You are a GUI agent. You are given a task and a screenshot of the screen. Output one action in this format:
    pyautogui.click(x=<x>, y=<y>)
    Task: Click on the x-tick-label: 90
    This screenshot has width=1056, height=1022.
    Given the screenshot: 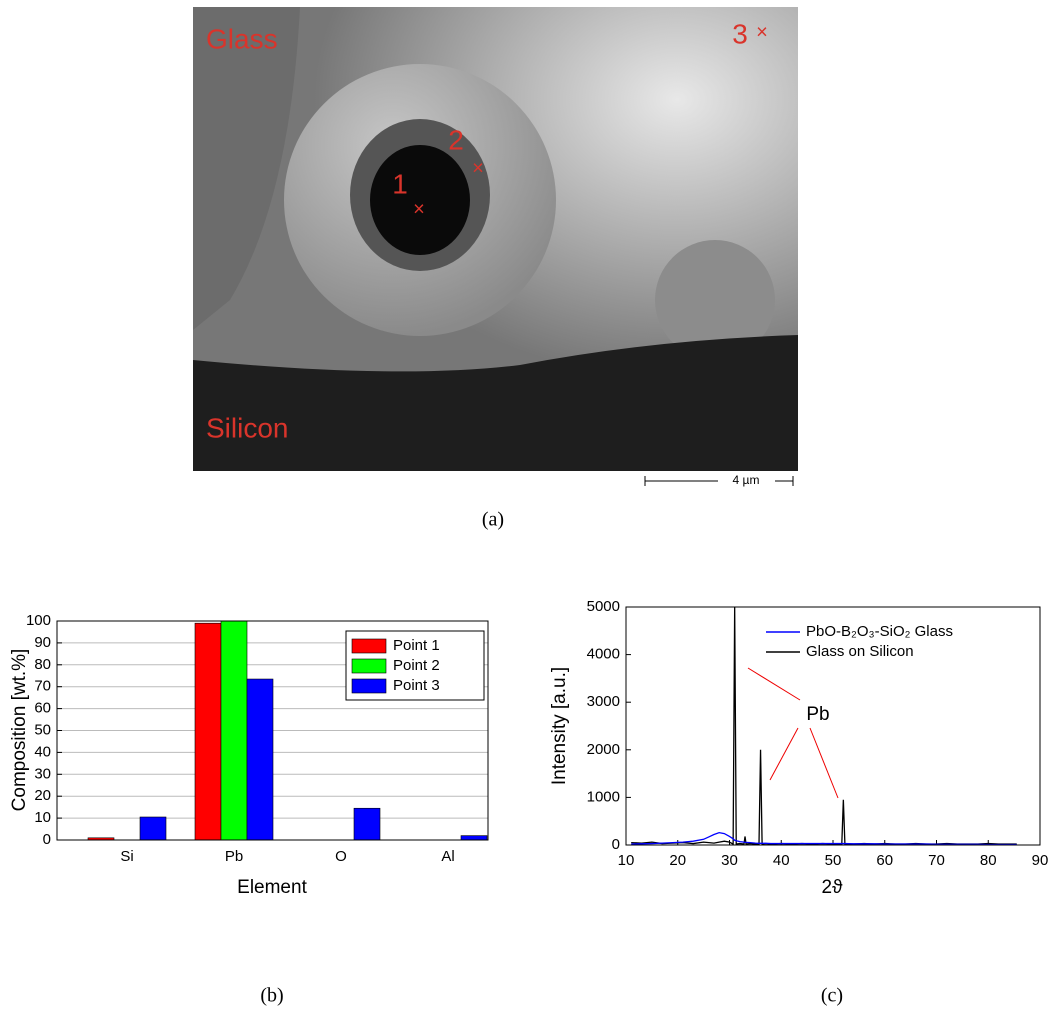 What is the action you would take?
    pyautogui.click(x=1040, y=860)
    